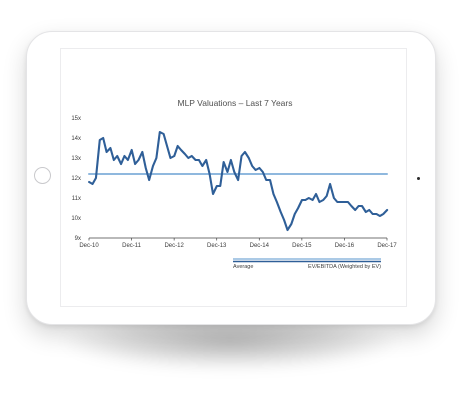 Image resolution: width=460 pixels, height=404 pixels. What do you see at coordinates (307, 264) in the screenshot?
I see `legend: Average EV/EBITDA (Weighted by EV)` at bounding box center [307, 264].